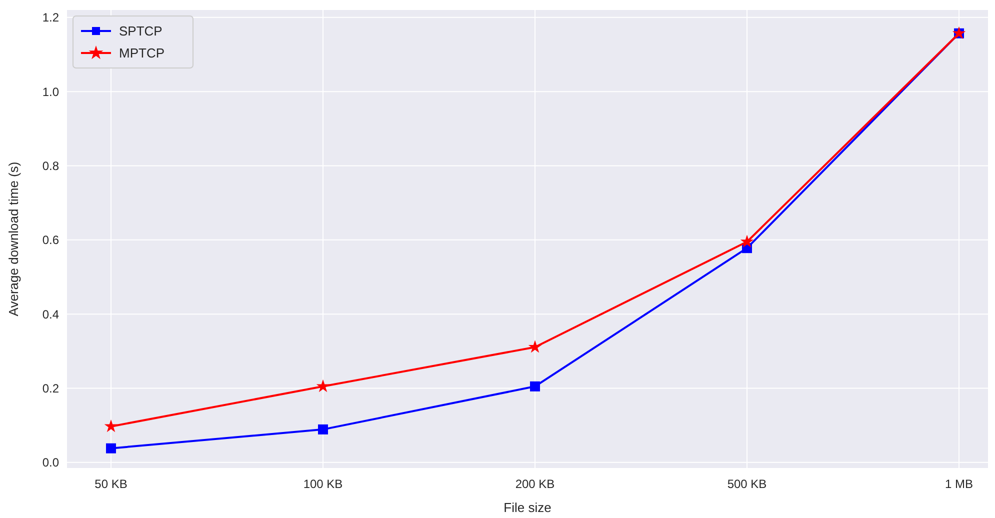  I want to click on legend-label: SPTCP, so click(140, 31).